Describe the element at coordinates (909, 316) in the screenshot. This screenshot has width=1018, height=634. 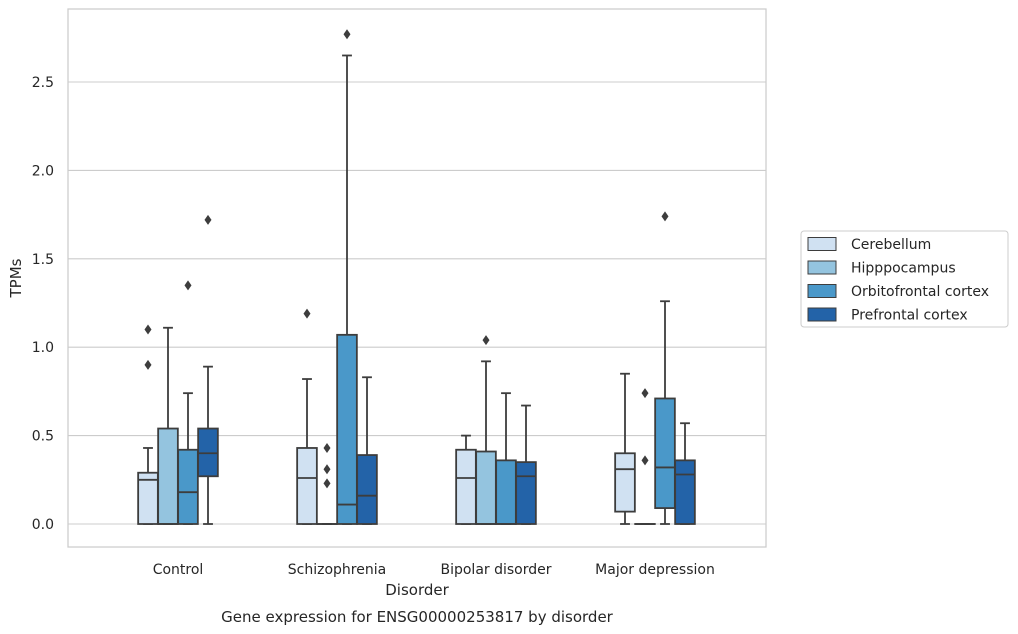
I see `legend-entry: Prefrontal cortex` at that location.